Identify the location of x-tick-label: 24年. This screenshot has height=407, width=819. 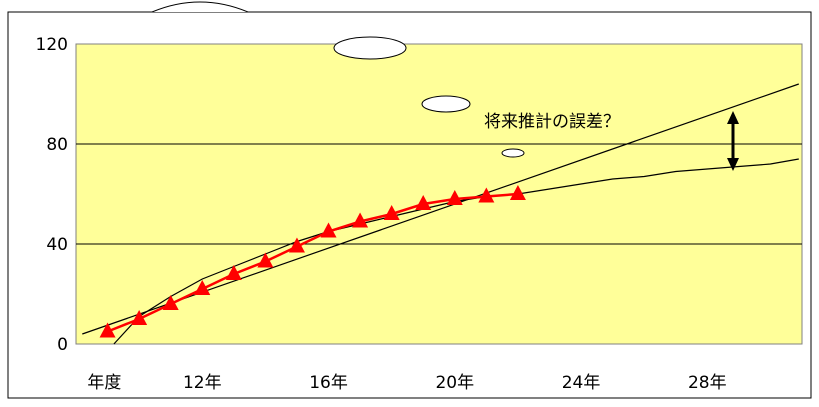
(581, 383).